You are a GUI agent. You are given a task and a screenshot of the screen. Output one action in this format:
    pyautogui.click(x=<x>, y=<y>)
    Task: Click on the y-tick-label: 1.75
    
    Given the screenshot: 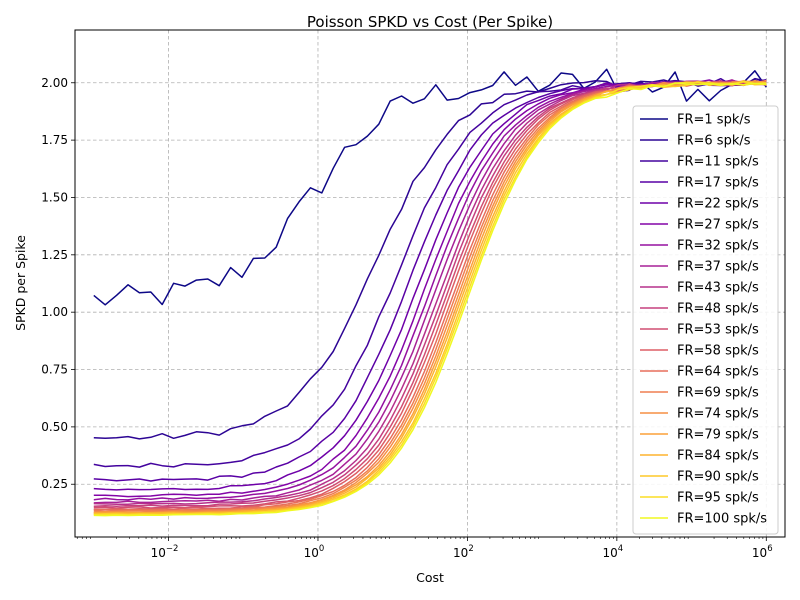 What is the action you would take?
    pyautogui.click(x=54, y=140)
    